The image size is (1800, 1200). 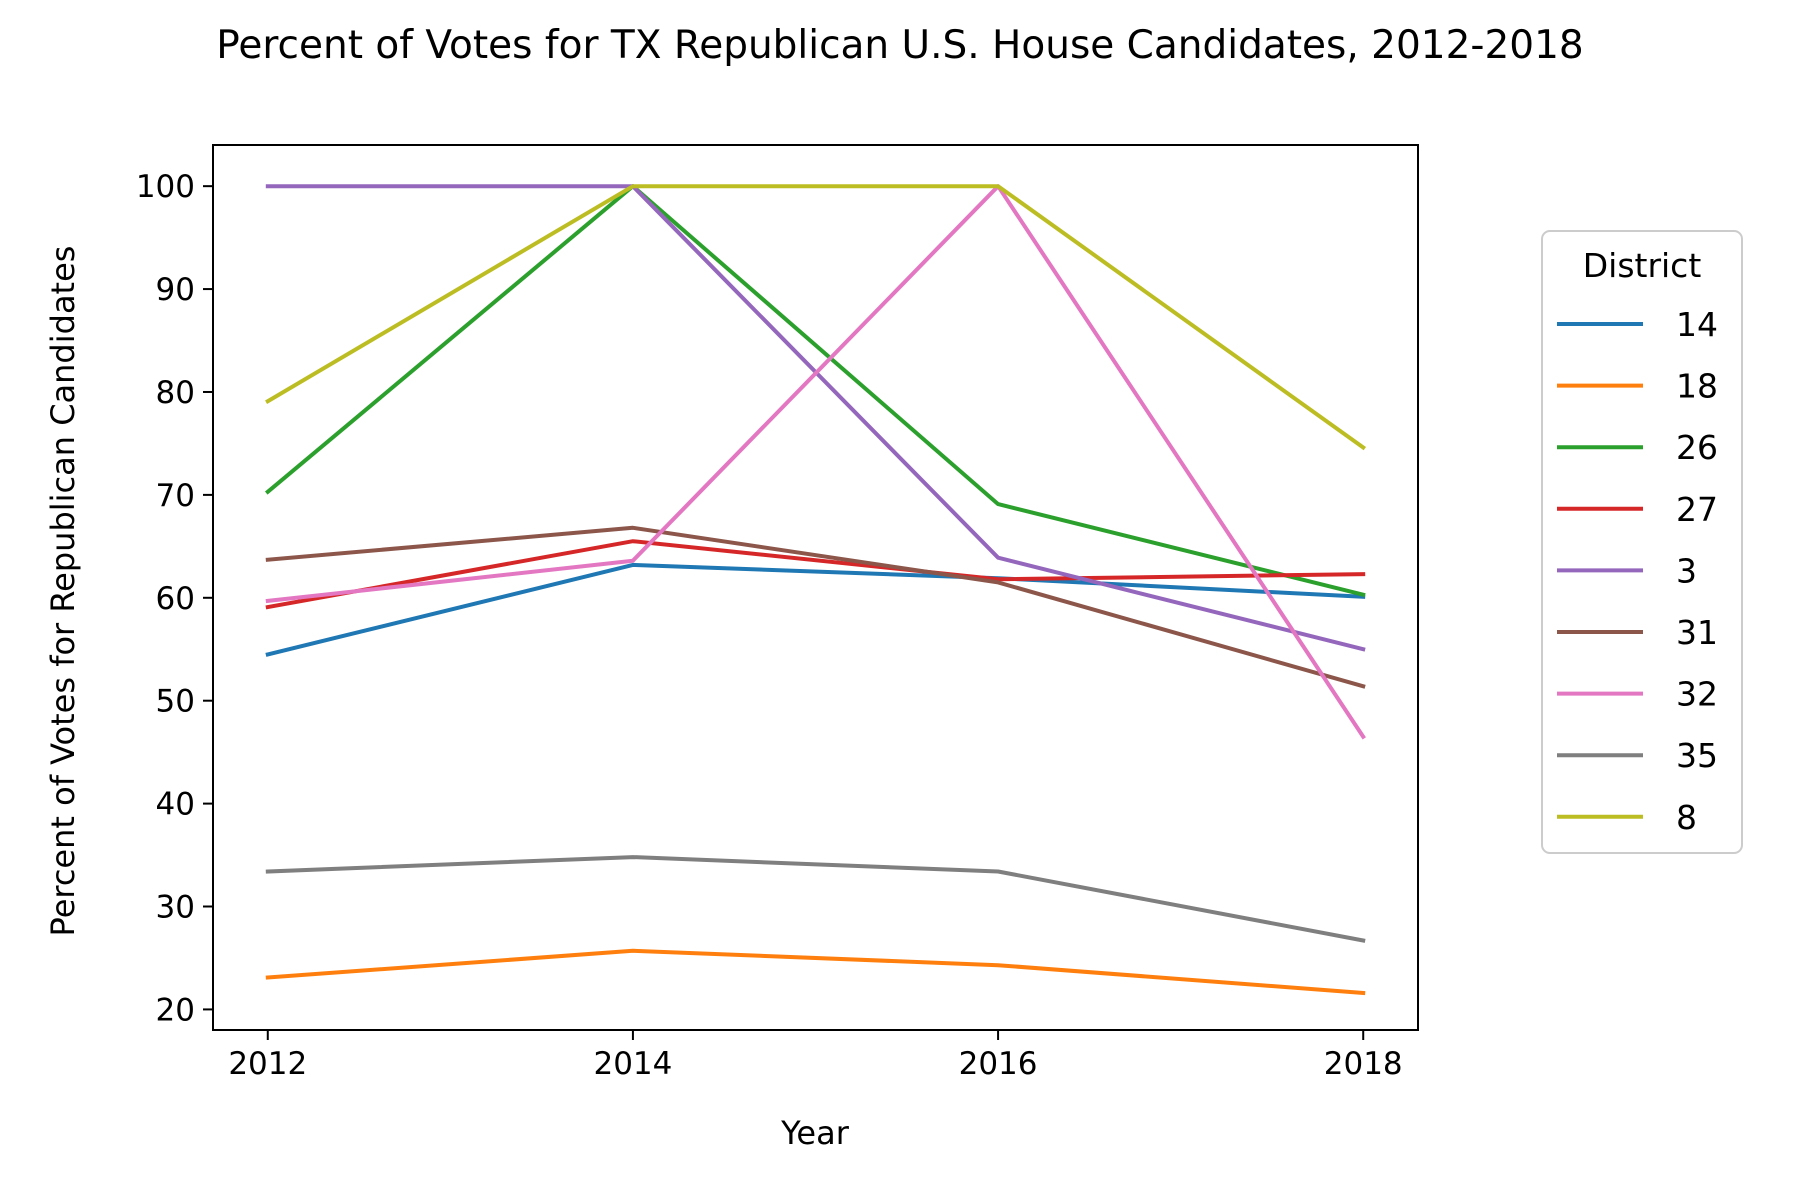 What do you see at coordinates (1637, 694) in the screenshot?
I see `legend-item-district-32: 32` at bounding box center [1637, 694].